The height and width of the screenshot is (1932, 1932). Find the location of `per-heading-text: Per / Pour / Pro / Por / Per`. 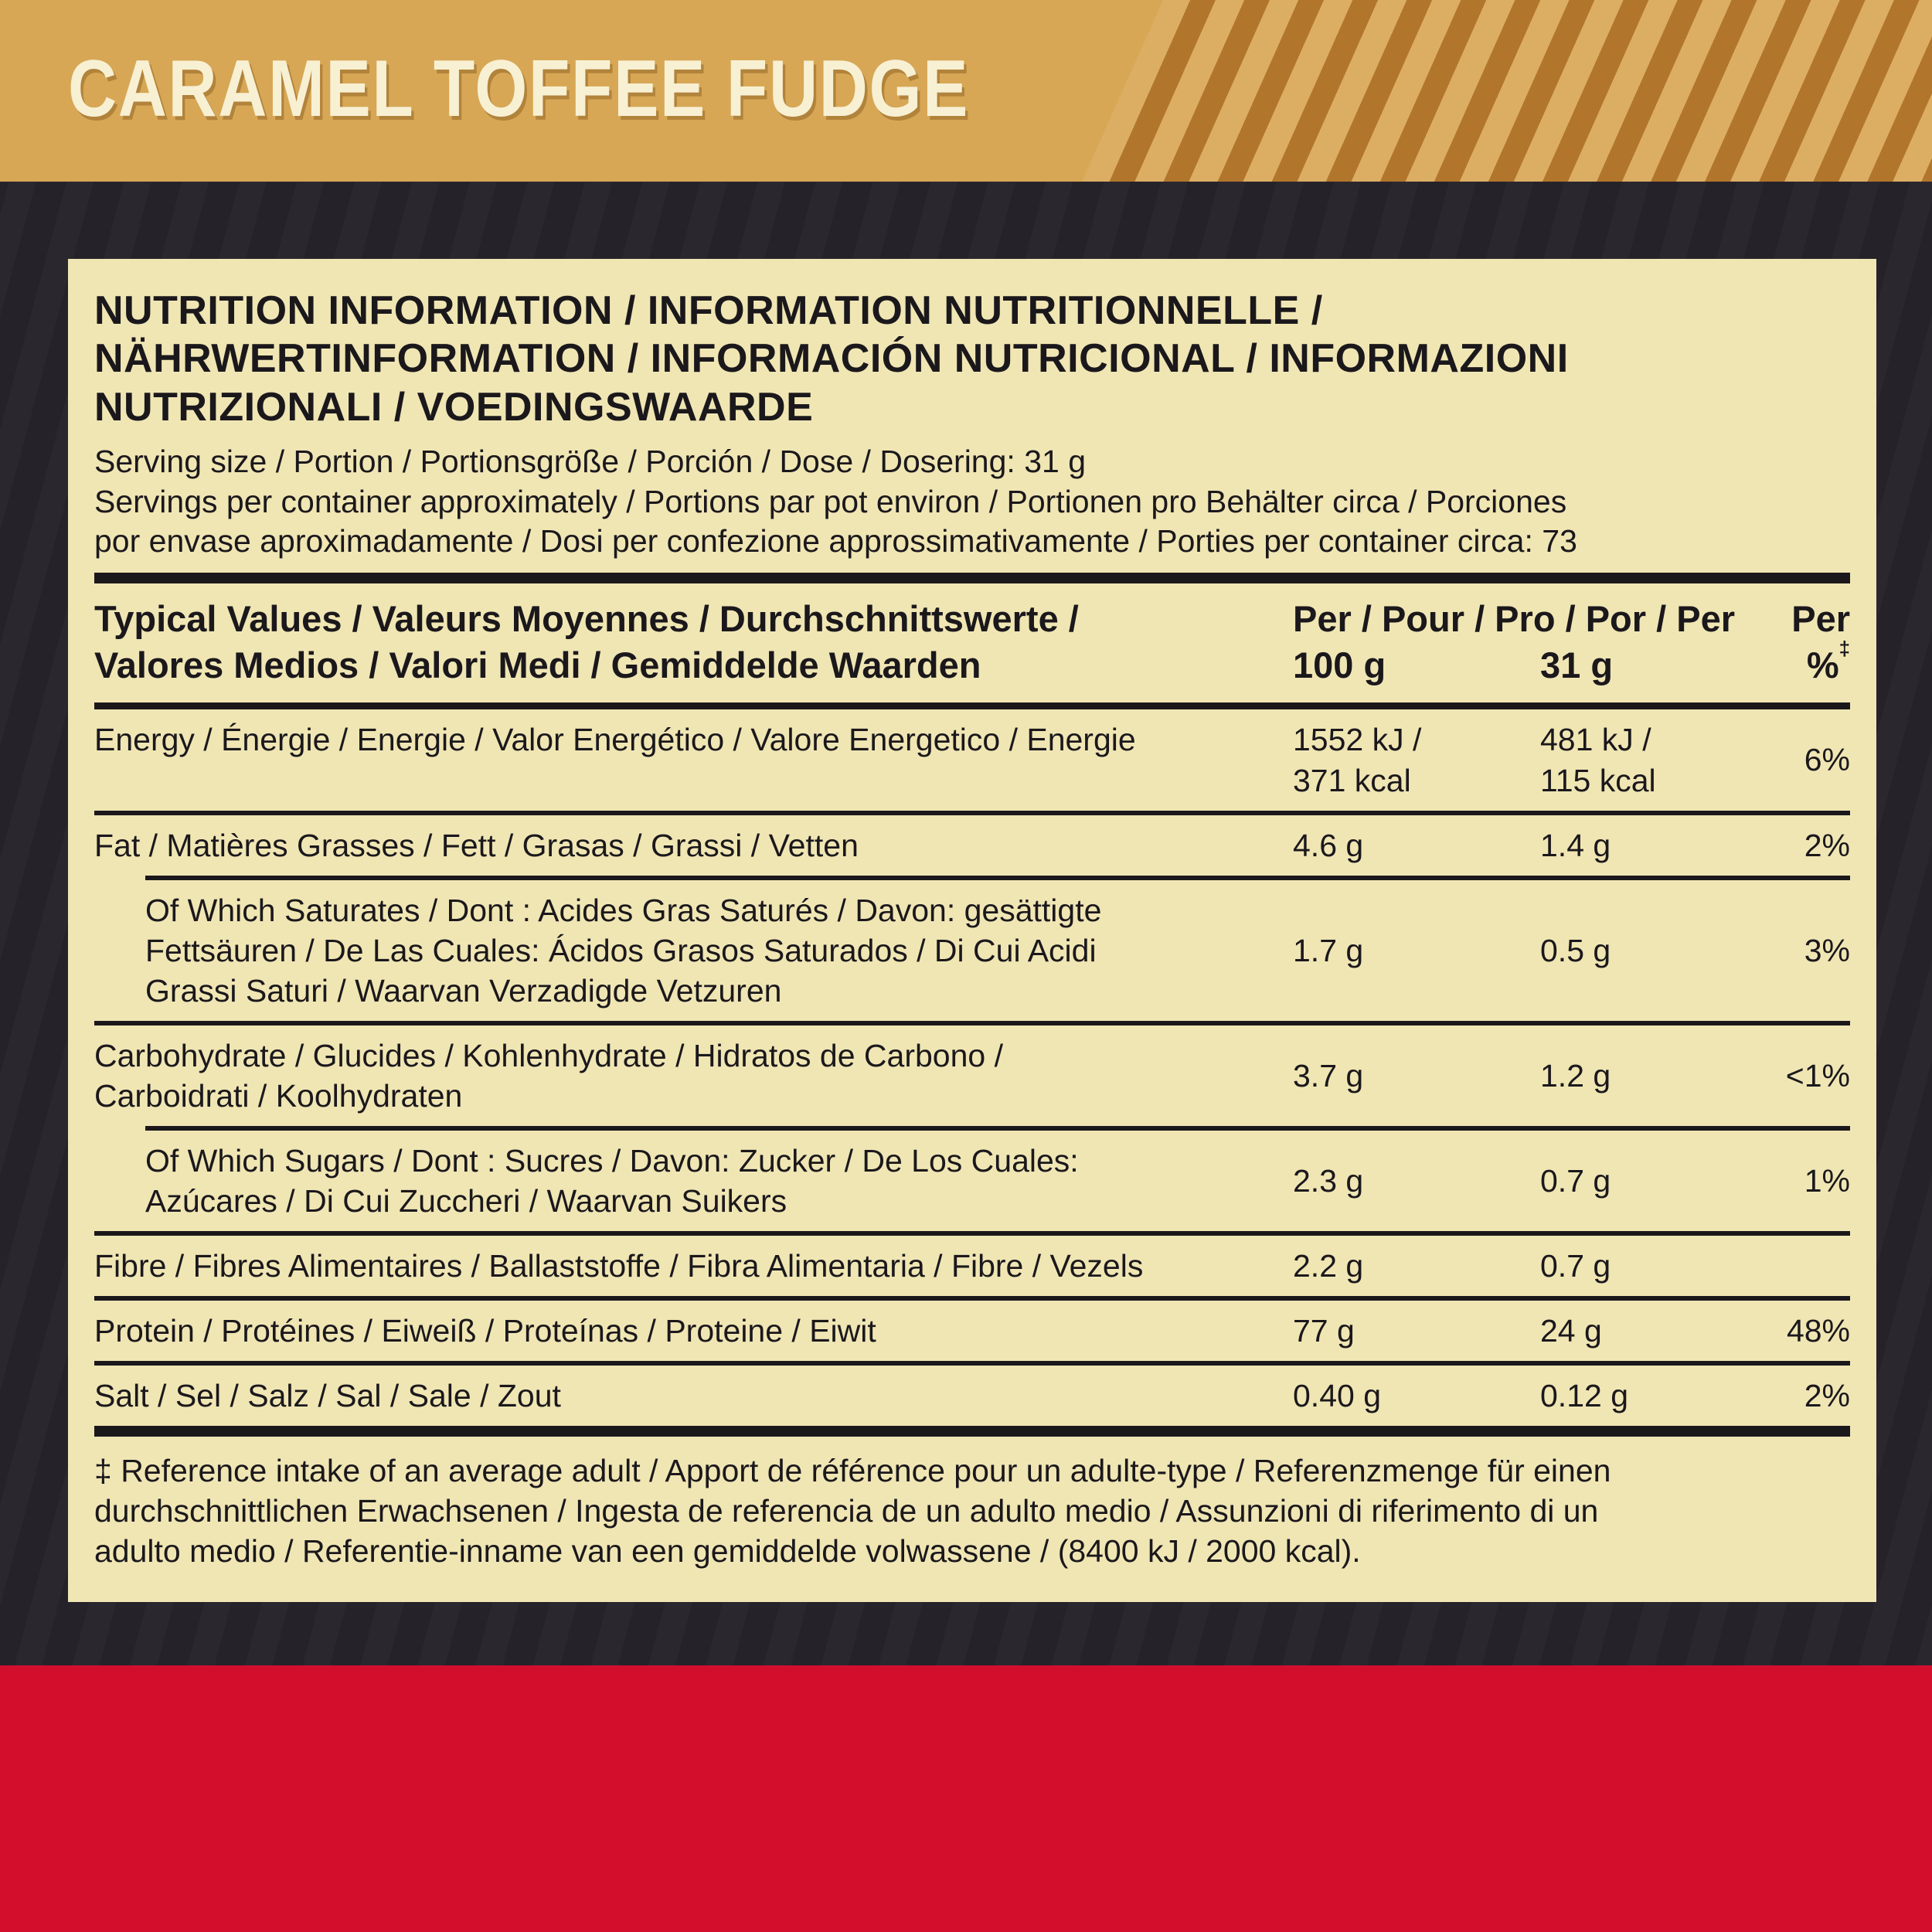

per-heading-text: Per / Pour / Pro / Por / Per is located at coordinates (1515, 619).